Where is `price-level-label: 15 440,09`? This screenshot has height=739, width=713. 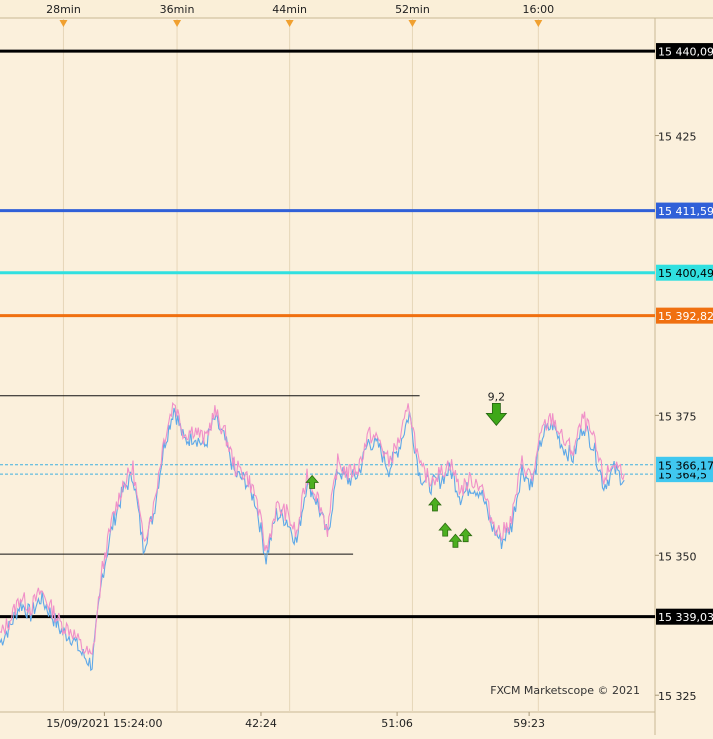 price-level-label: 15 440,09 is located at coordinates (685, 52).